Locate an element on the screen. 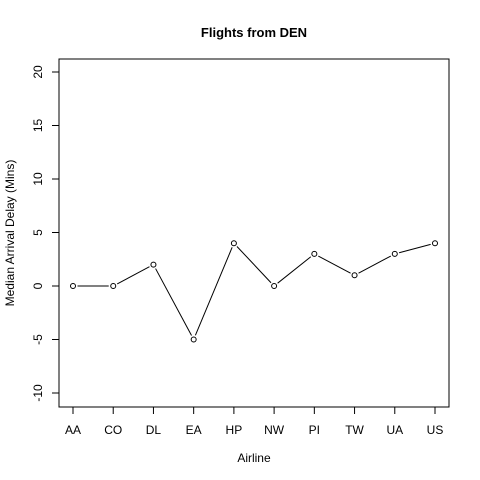  x-axis: AA CO DL EA HP NW PI TW UA US is located at coordinates (254, 421).